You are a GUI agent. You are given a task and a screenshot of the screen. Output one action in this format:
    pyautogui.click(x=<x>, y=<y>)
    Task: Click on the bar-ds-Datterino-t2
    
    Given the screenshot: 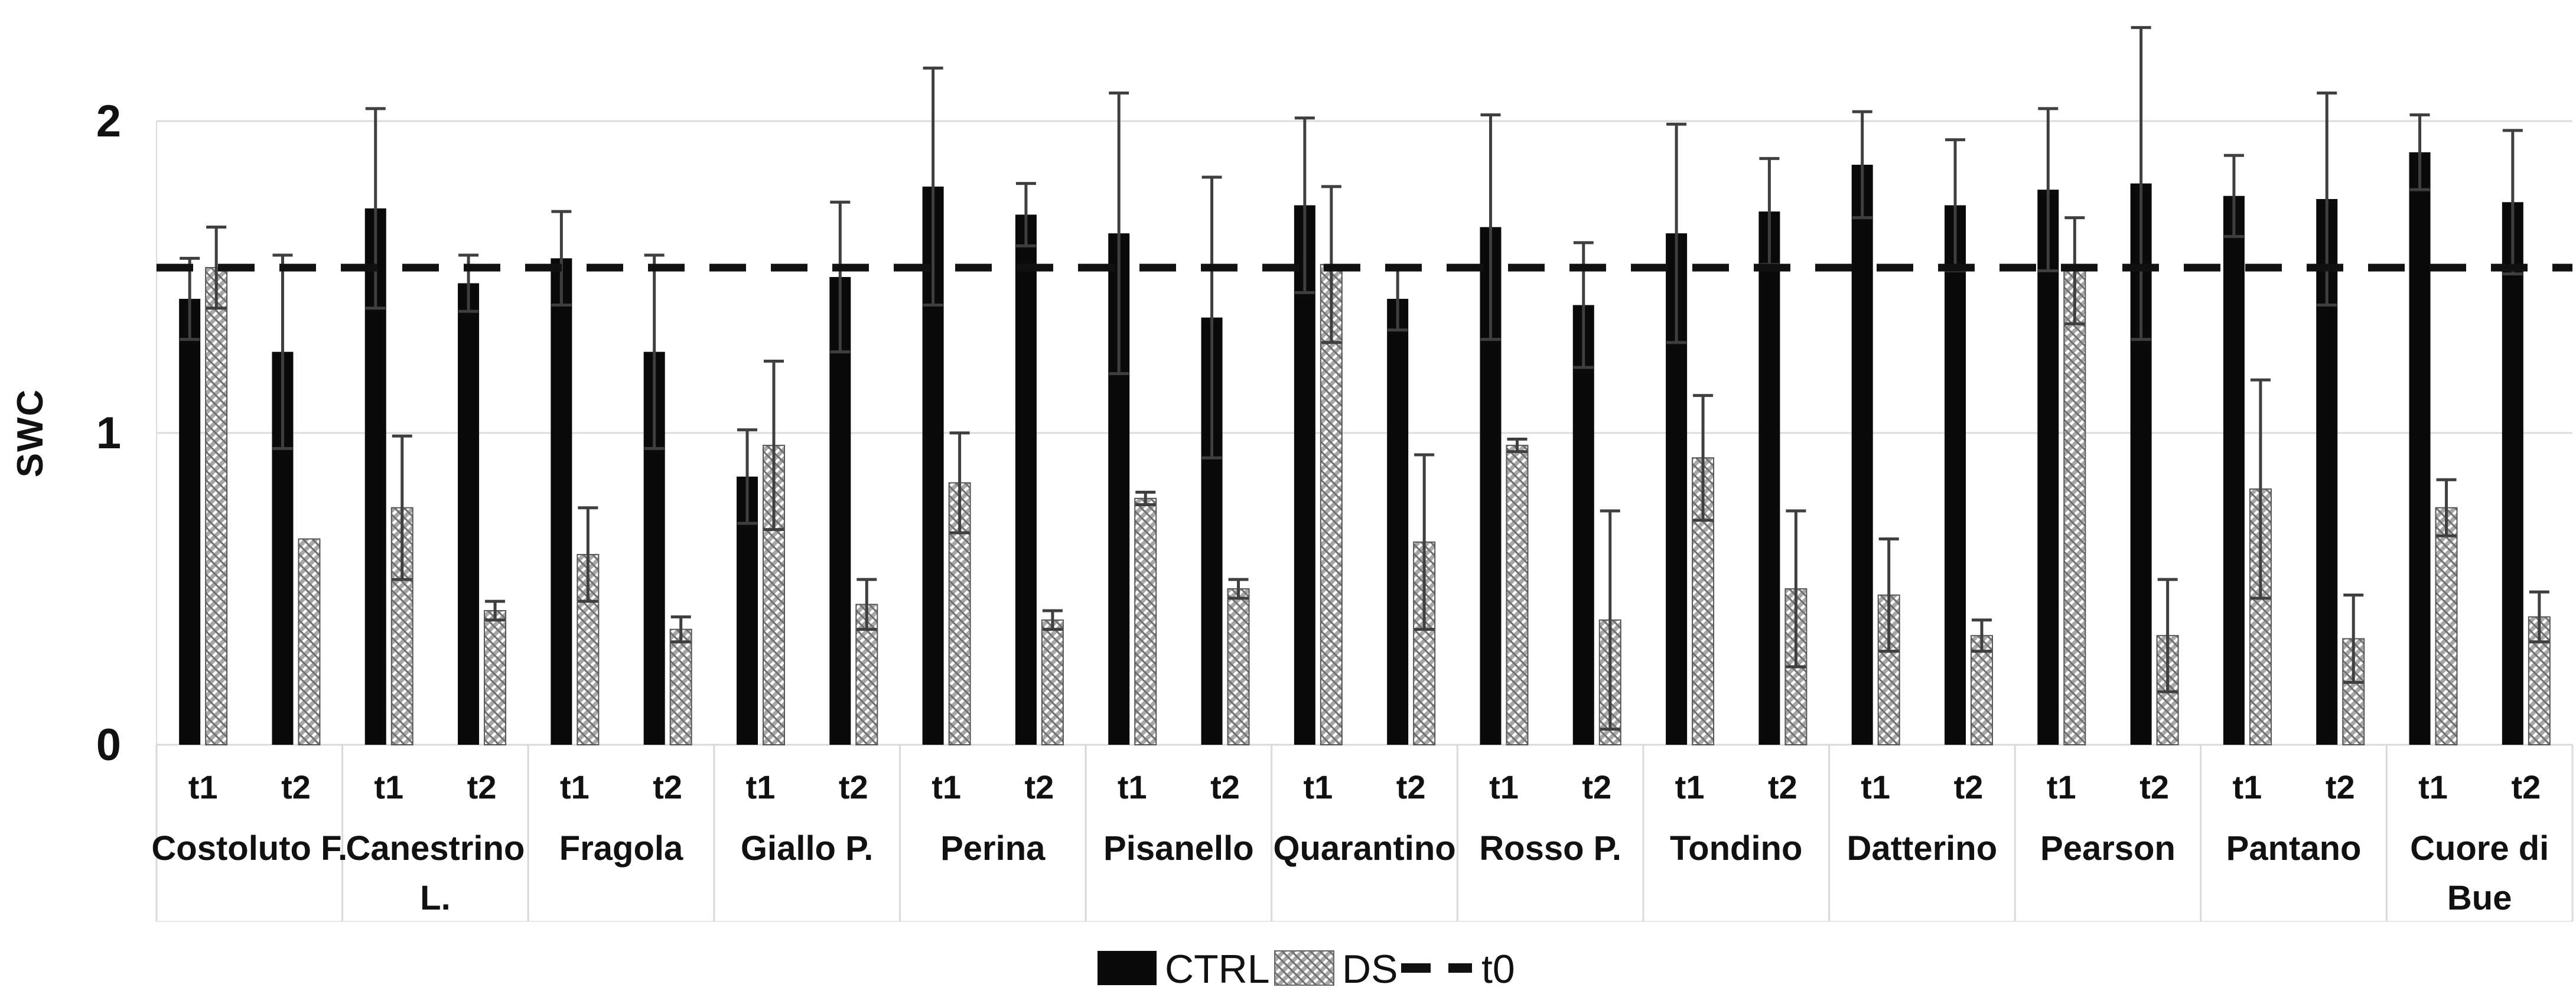 What is the action you would take?
    pyautogui.click(x=1982, y=690)
    